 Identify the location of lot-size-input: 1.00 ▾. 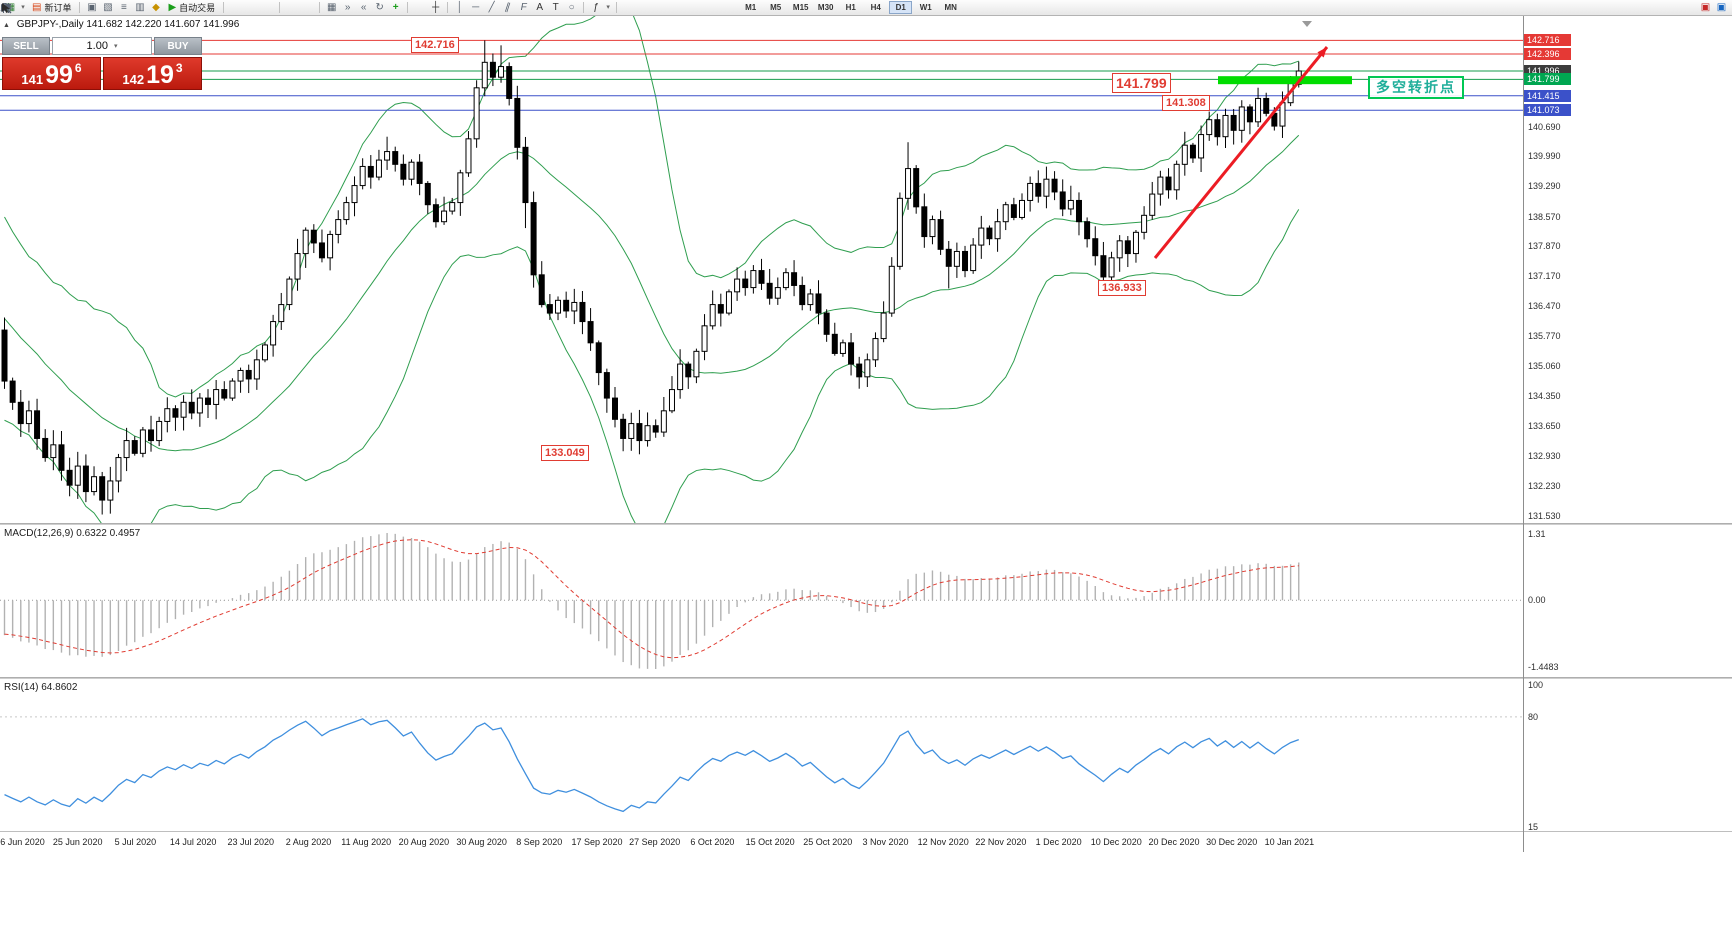
(102, 46).